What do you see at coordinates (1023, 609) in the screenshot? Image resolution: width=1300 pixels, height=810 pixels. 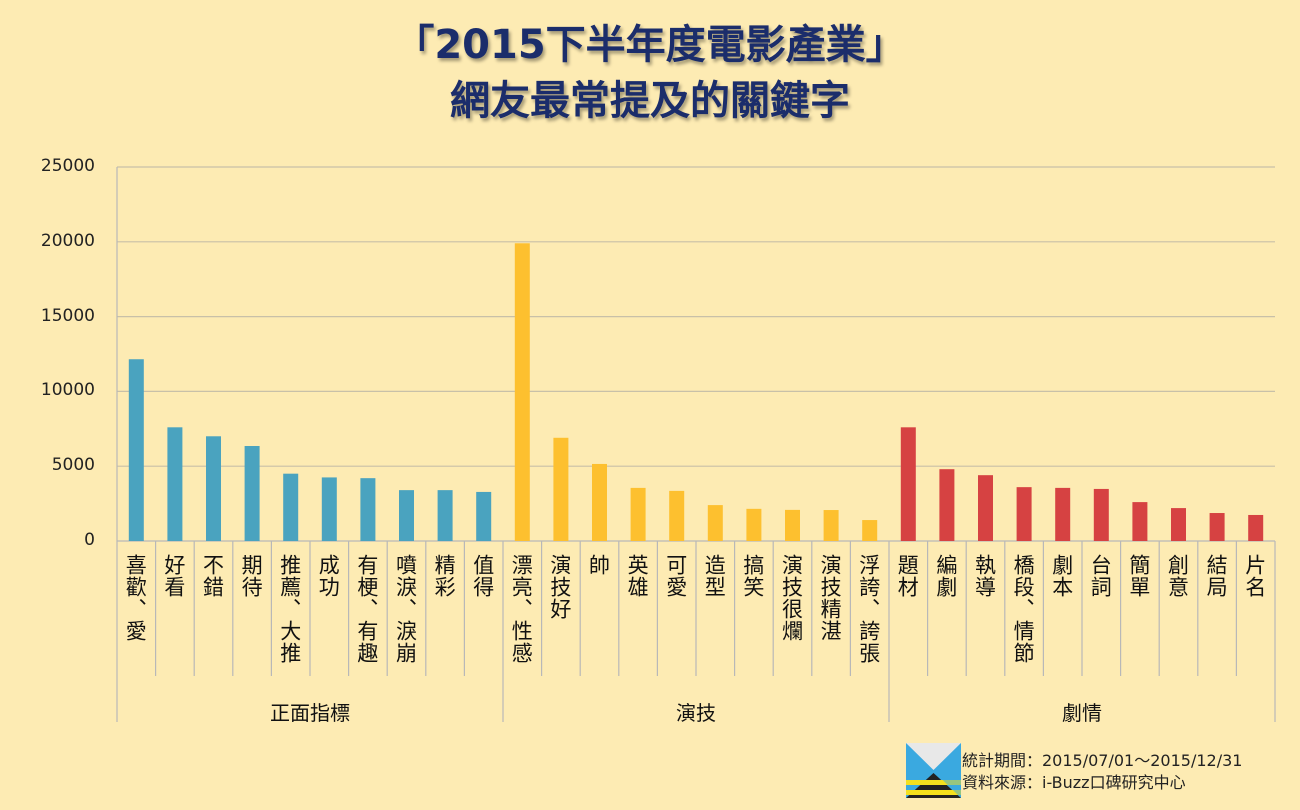 I see `x-tick-label: 橋段、情節` at bounding box center [1023, 609].